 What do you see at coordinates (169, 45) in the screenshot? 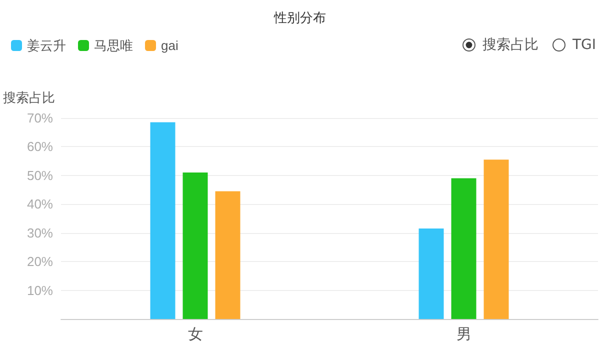
I see `legend-label: gai` at bounding box center [169, 45].